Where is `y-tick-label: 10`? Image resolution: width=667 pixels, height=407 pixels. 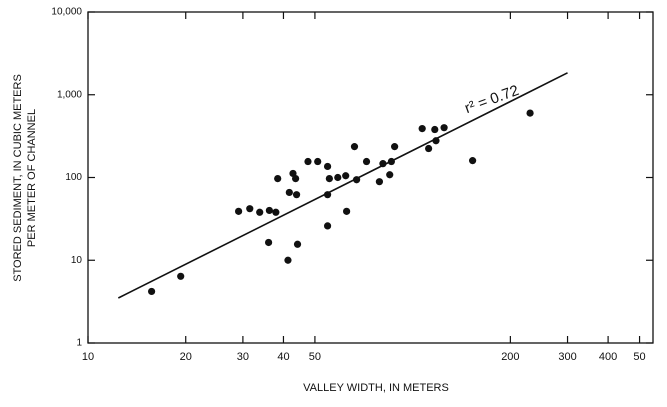
y-tick-label: 10 is located at coordinates (77, 260).